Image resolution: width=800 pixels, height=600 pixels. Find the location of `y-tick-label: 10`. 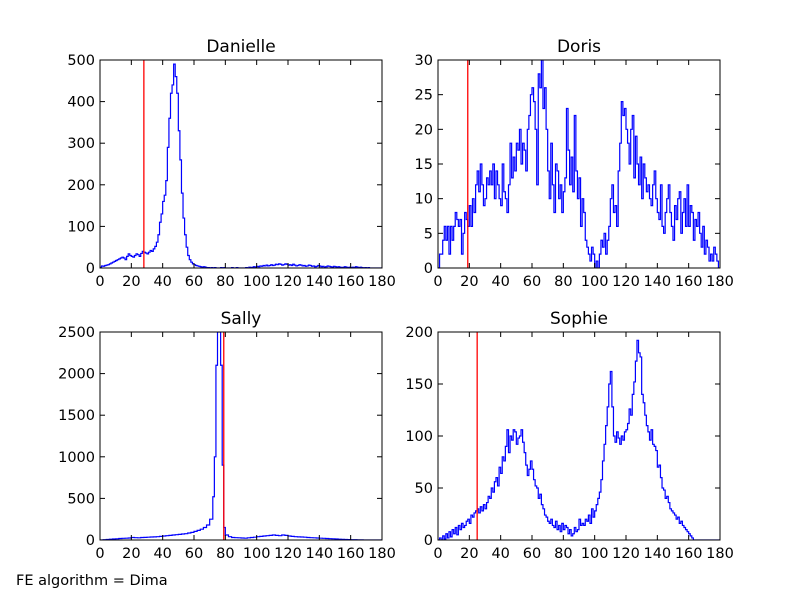

y-tick-label: 10 is located at coordinates (424, 200).